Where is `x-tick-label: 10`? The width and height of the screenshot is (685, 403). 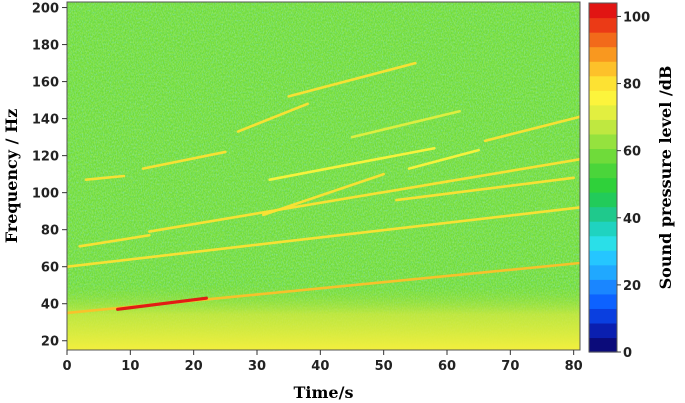
x-tick-label: 10 is located at coordinates (130, 366).